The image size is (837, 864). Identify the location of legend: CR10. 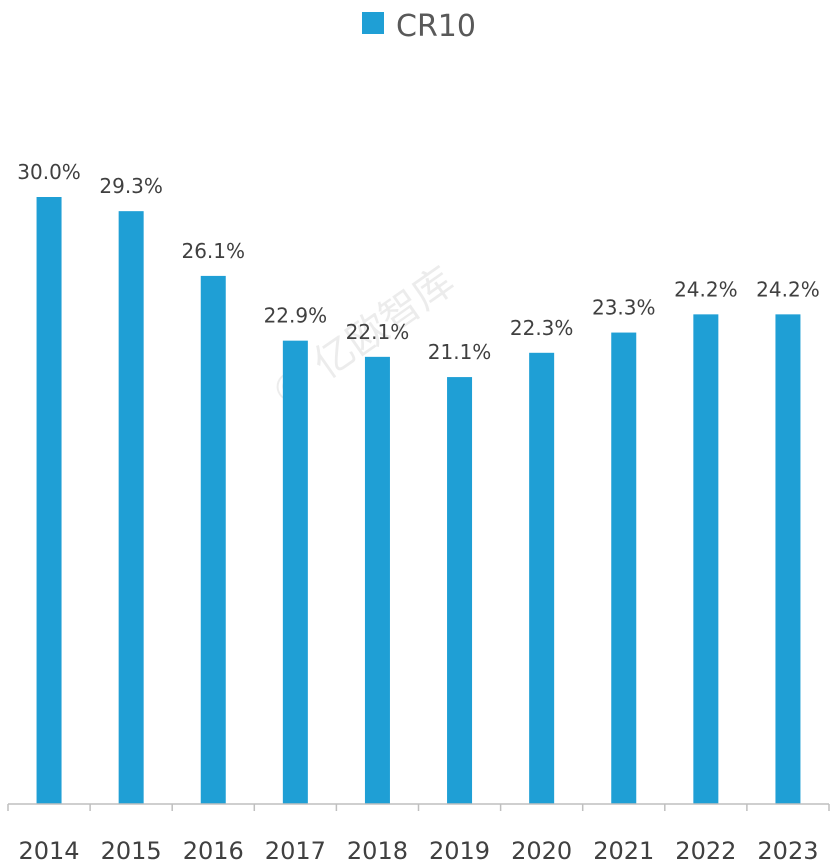
(419, 26).